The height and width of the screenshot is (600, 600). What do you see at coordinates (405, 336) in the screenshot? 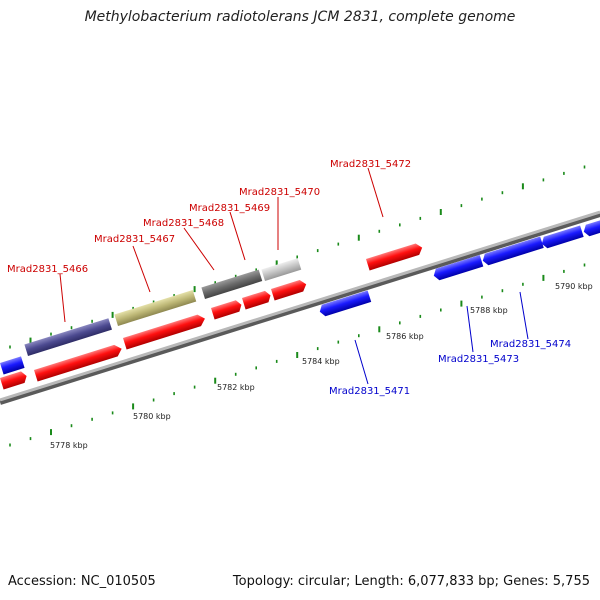
I see `scale-label: 5786 kbp` at bounding box center [405, 336].